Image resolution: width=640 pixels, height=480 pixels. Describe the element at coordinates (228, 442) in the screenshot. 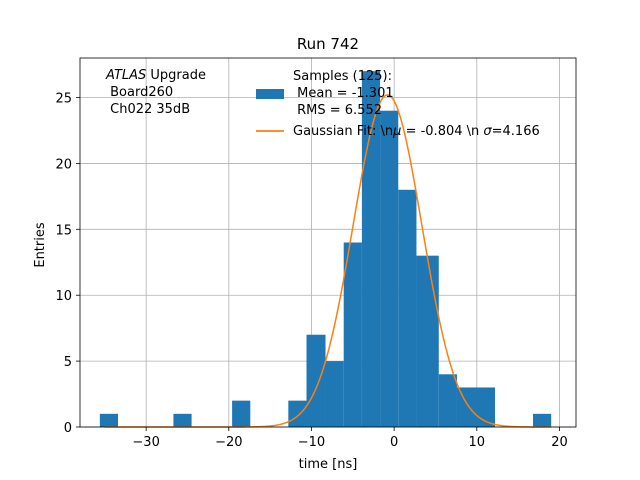

I see `x-tick-label: −20` at that location.